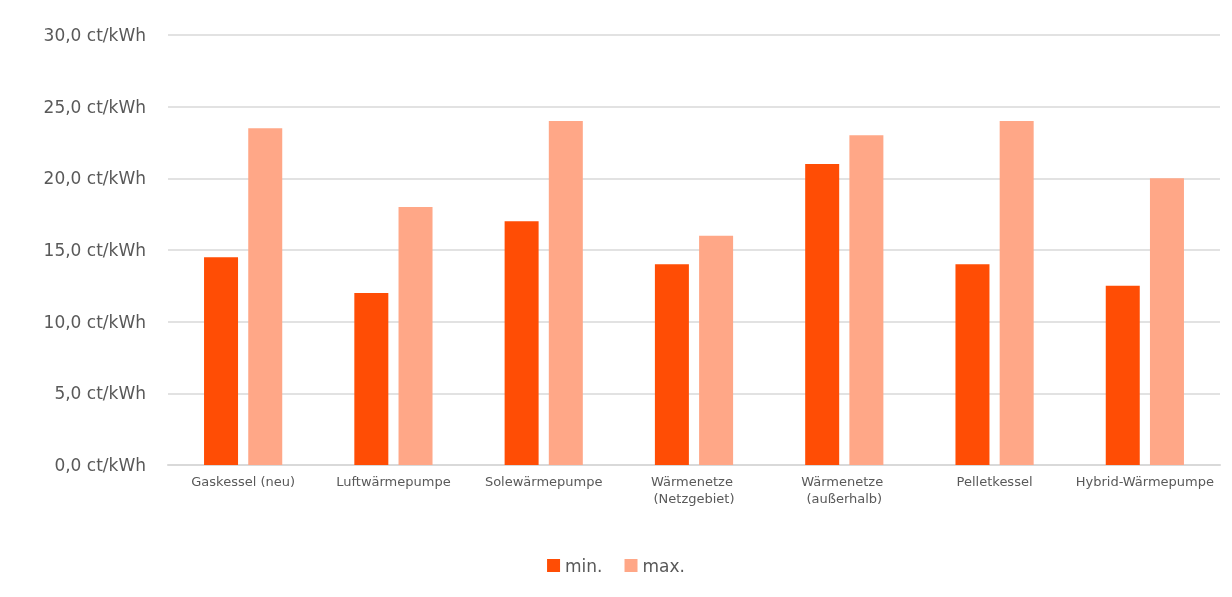 The image size is (1232, 597). I want to click on y-tick-label: 10,0 ct/kWh, so click(94, 321).